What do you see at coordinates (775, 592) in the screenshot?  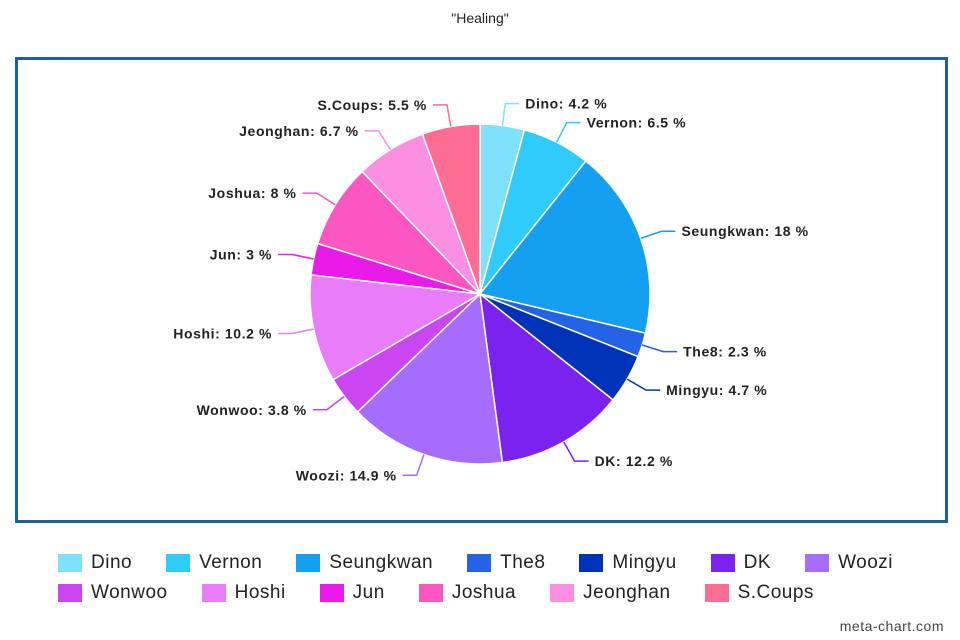 I see `legend-label: S.Coups` at bounding box center [775, 592].